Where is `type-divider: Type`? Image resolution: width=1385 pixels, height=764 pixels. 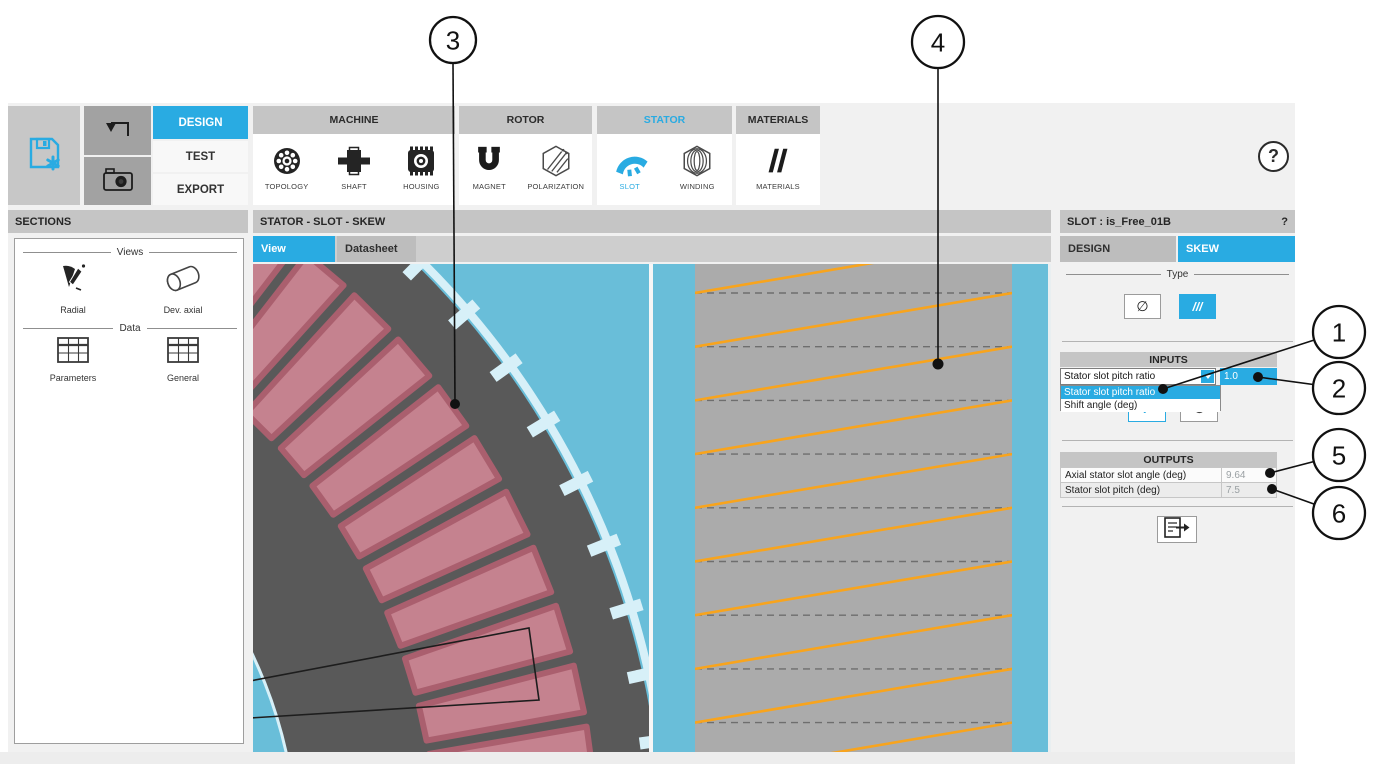
type-divider: Type is located at coordinates (1177, 274).